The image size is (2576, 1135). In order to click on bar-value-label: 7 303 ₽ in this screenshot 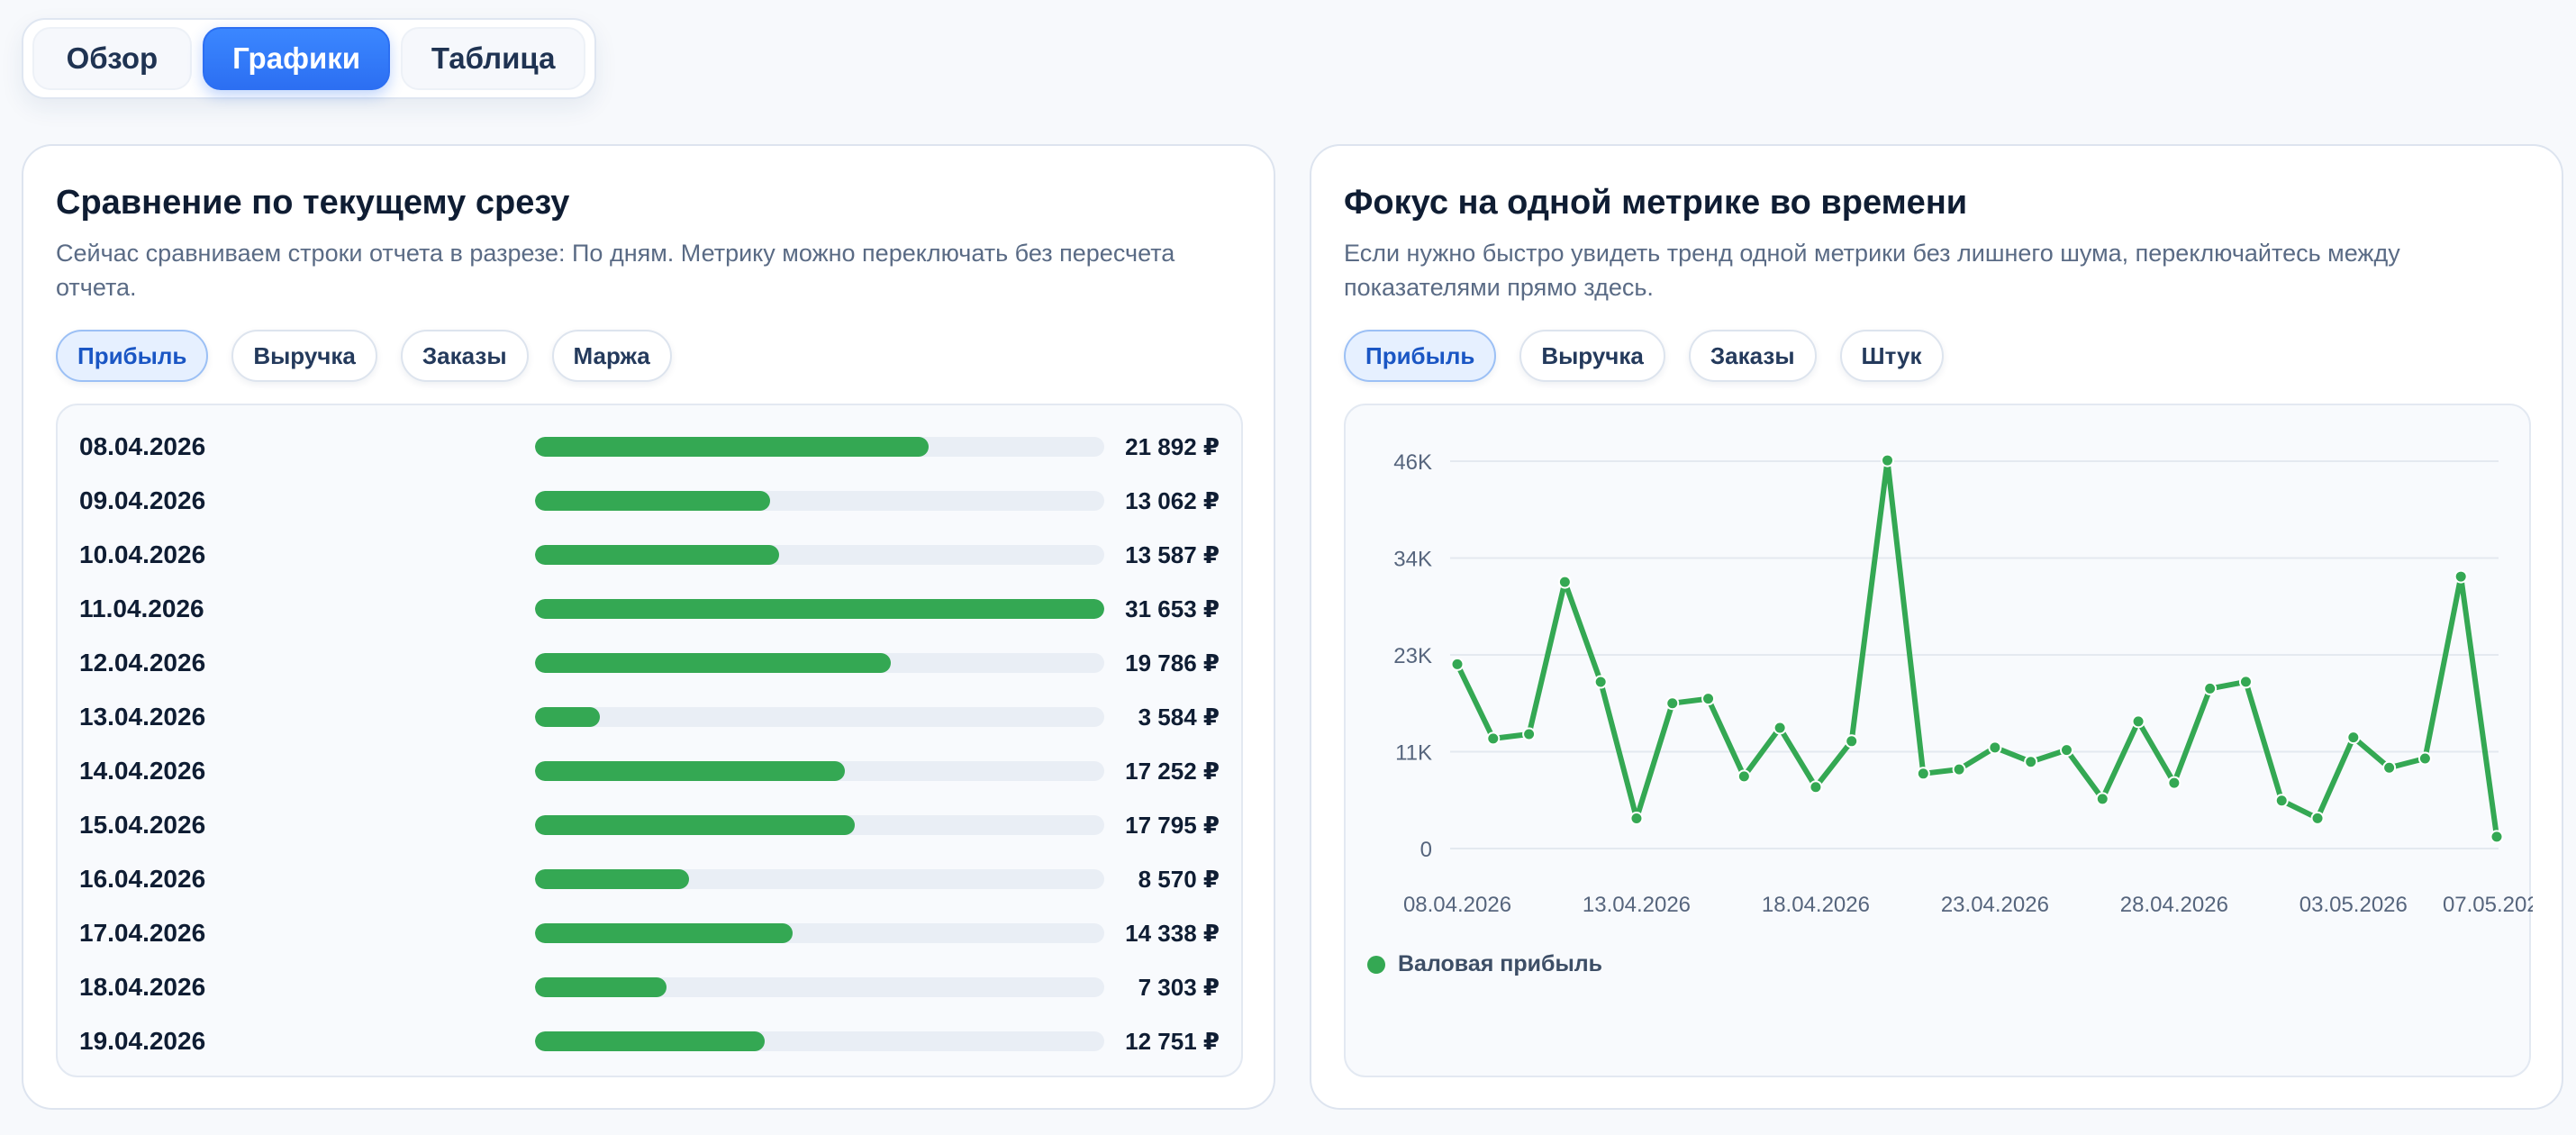, I will do `click(1179, 987)`.